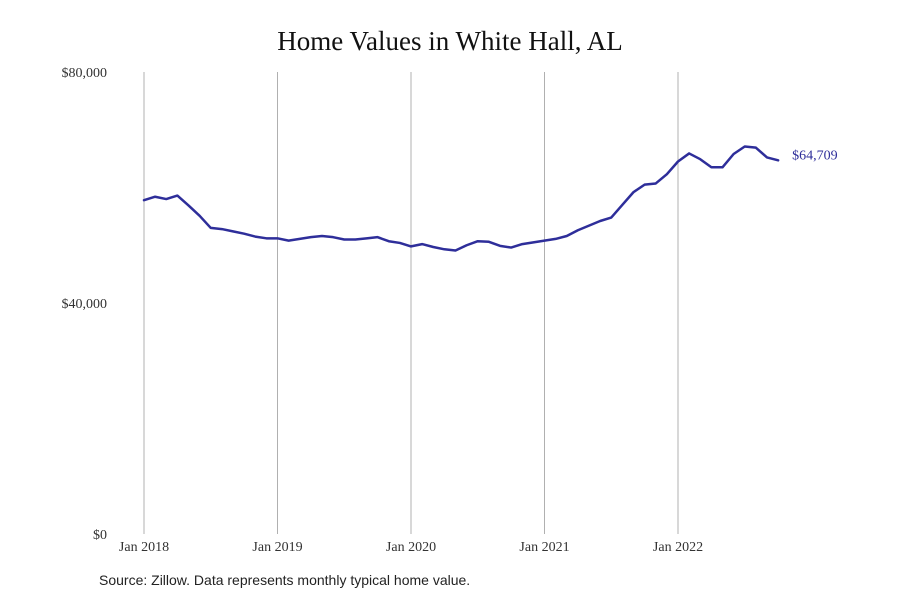 Image resolution: width=900 pixels, height=600 pixels. Describe the element at coordinates (461, 198) in the screenshot. I see `home-value-line` at that location.